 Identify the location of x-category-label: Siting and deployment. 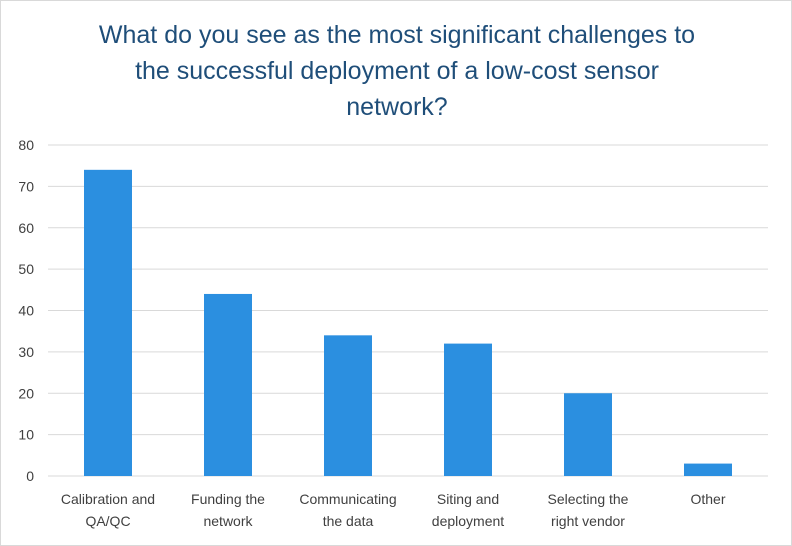
(468, 510).